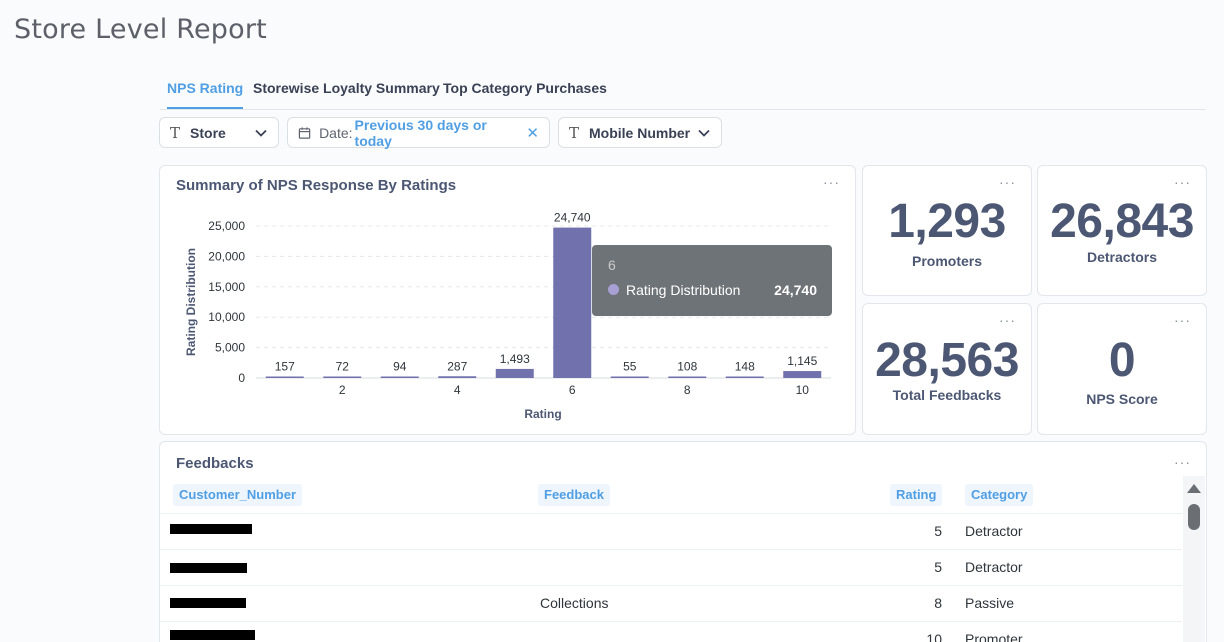  What do you see at coordinates (226, 256) in the screenshot?
I see `y-tick-label: 20,000` at bounding box center [226, 256].